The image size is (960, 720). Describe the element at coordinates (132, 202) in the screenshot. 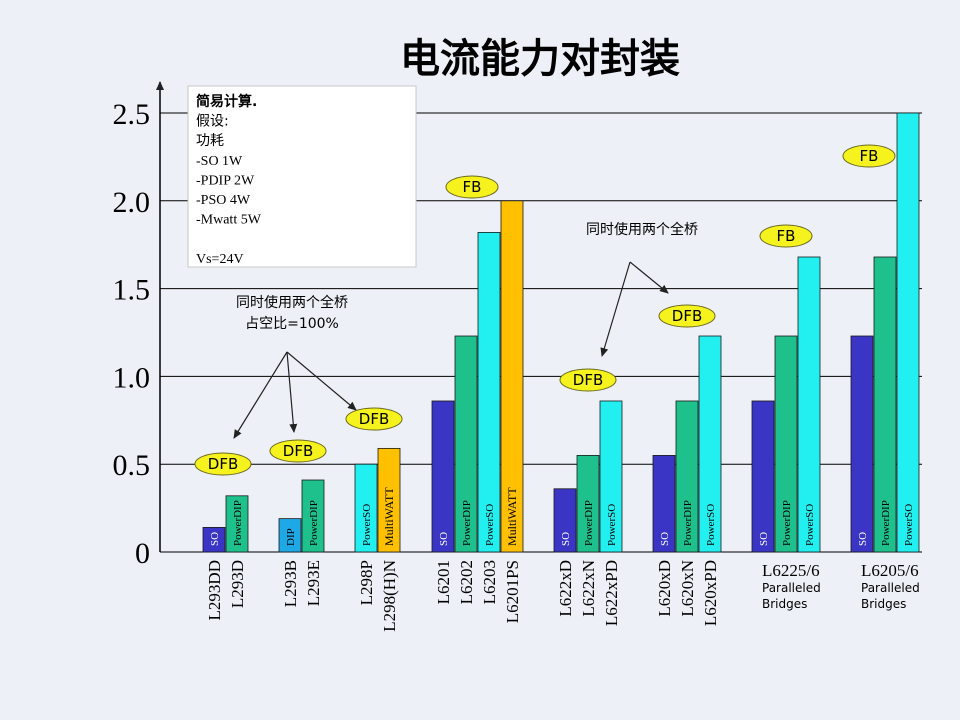

I see `y-tick-label: 2.0` at that location.